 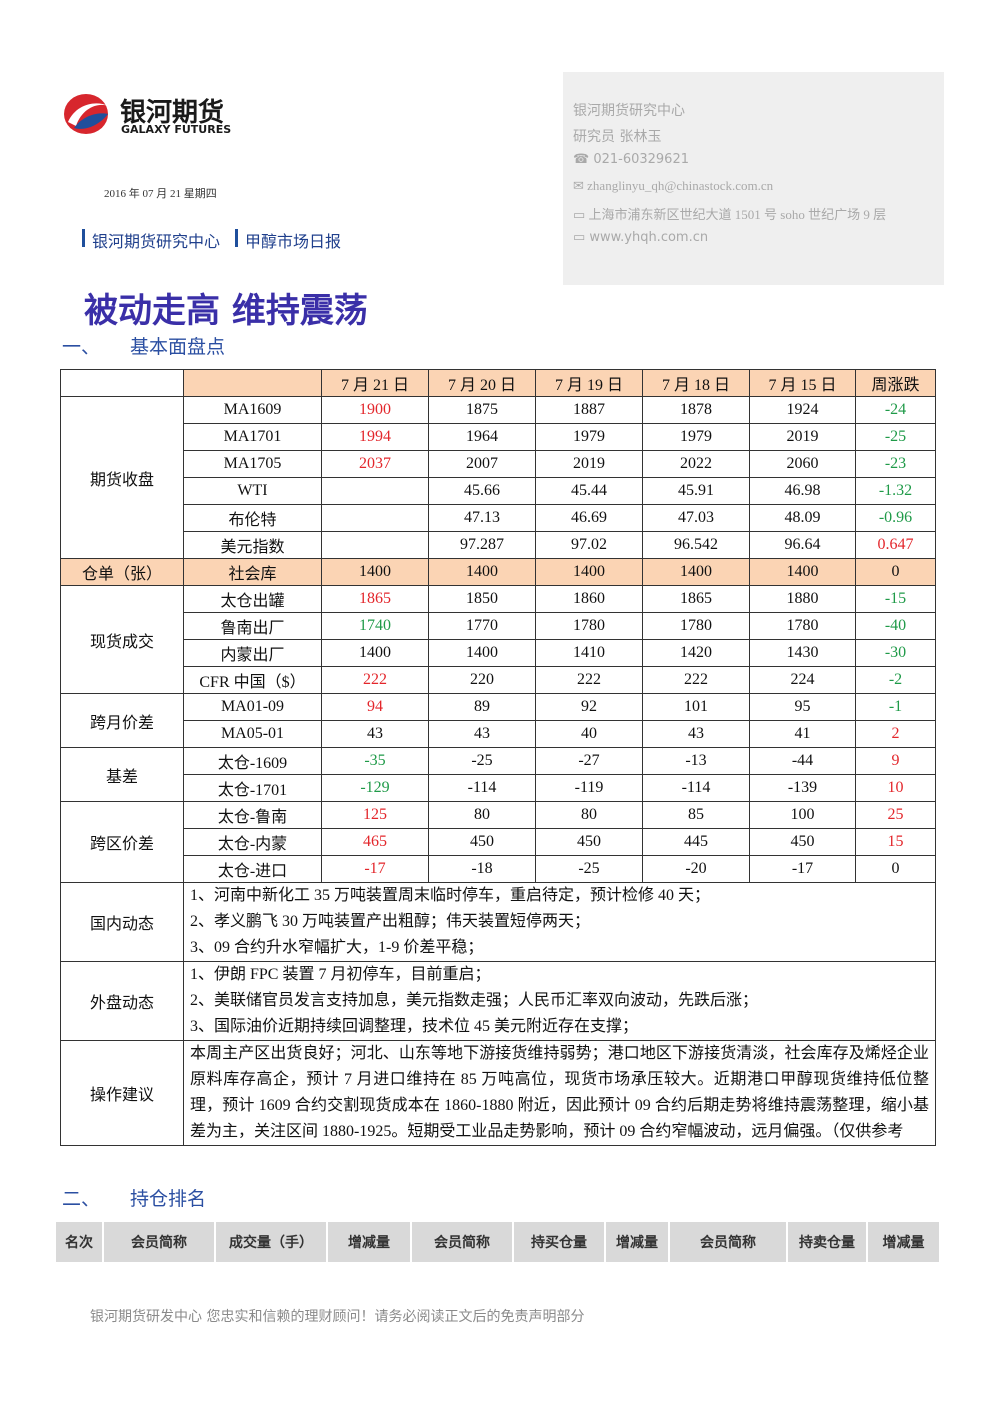 I want to click on value-cell: 1770, so click(x=482, y=626).